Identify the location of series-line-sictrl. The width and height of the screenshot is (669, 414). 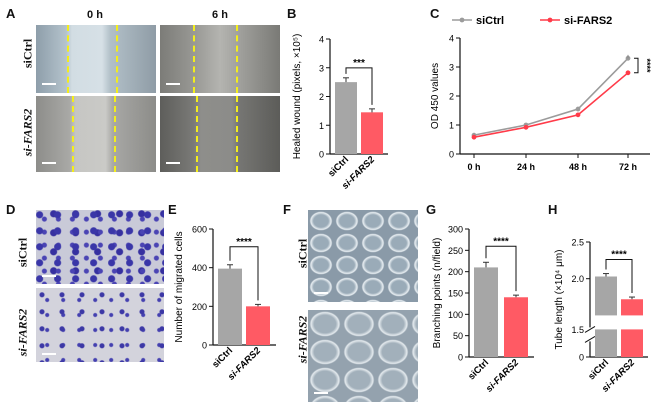
(551, 96).